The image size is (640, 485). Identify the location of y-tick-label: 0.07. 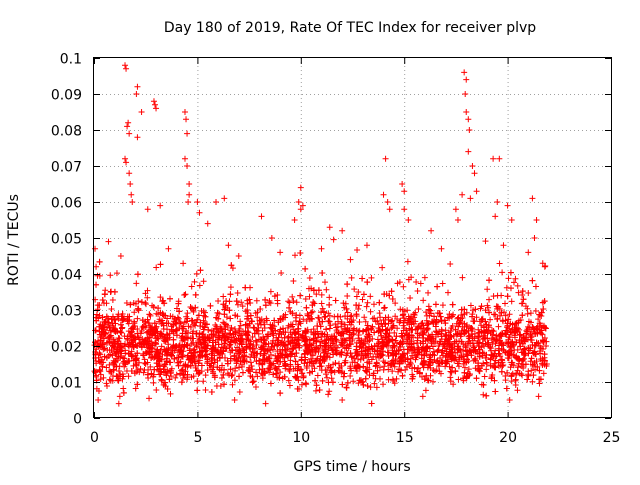
(66, 168).